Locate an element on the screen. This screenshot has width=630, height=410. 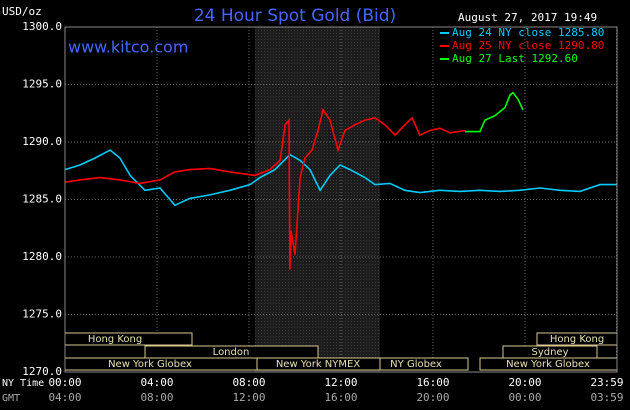
y-tick-label: 1295.0 is located at coordinates (42, 84).